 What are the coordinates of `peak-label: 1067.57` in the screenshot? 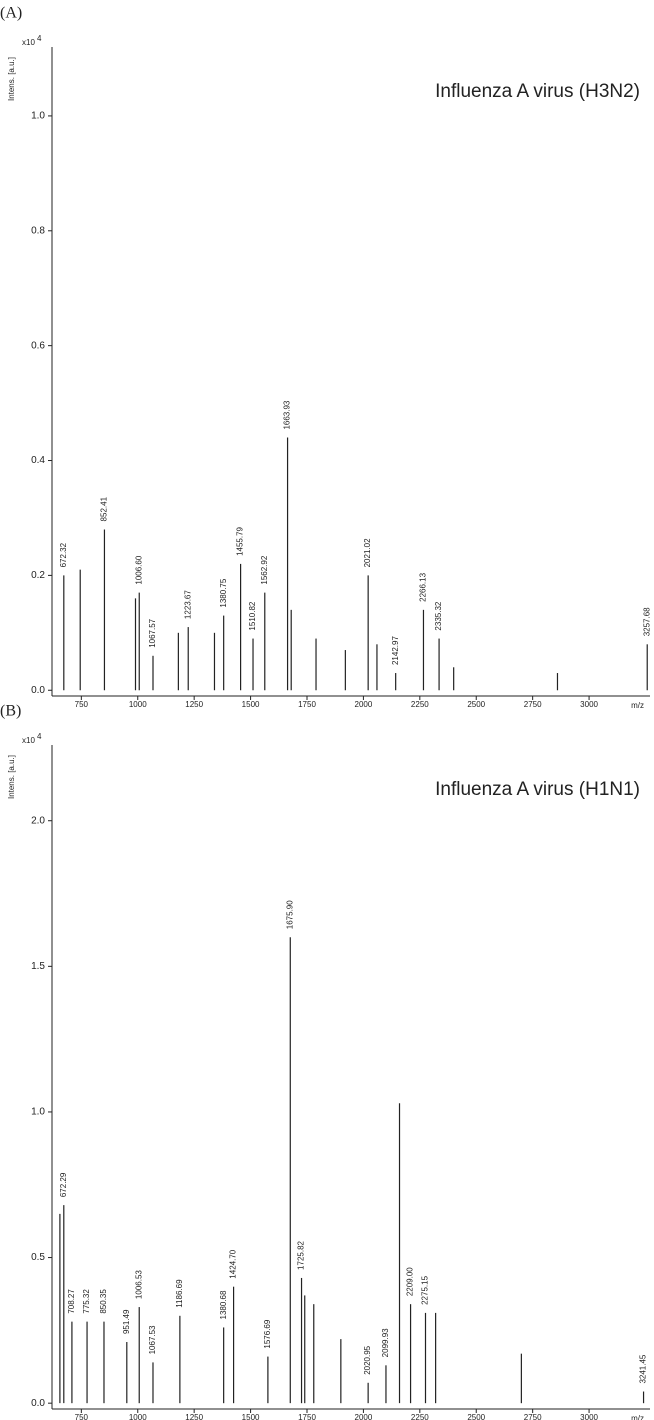 It's located at (152, 632).